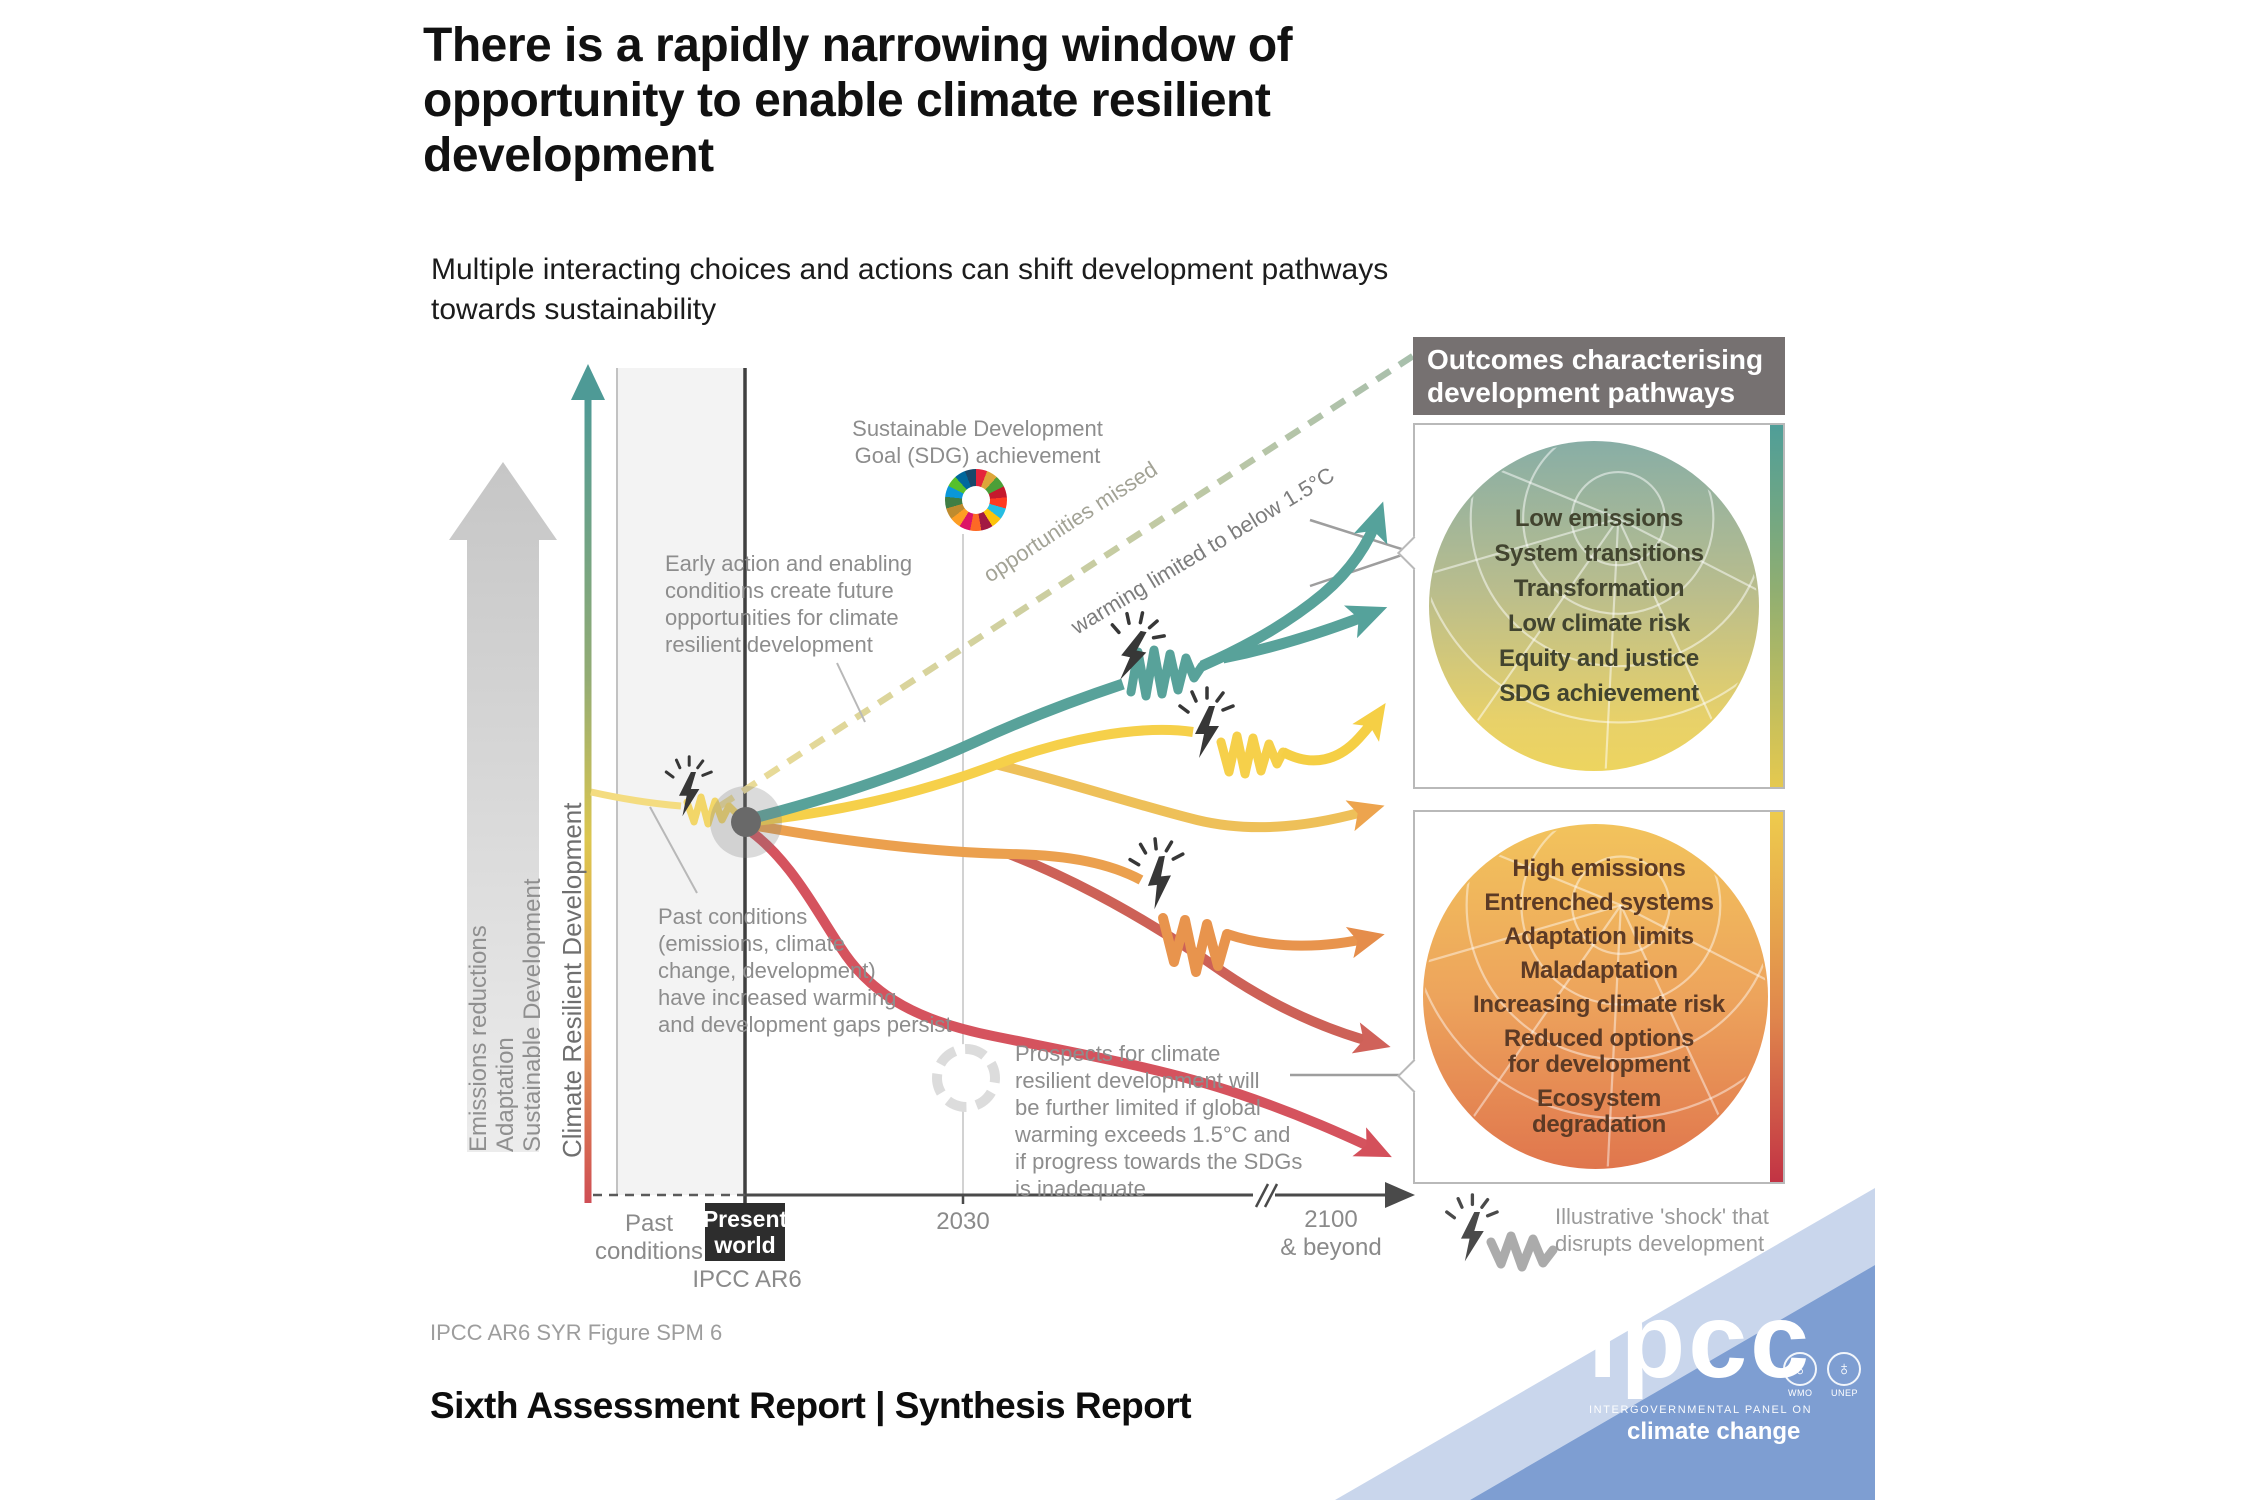 The height and width of the screenshot is (1500, 2250). What do you see at coordinates (1599, 588) in the screenshot?
I see `outcome-item: Transformation` at bounding box center [1599, 588].